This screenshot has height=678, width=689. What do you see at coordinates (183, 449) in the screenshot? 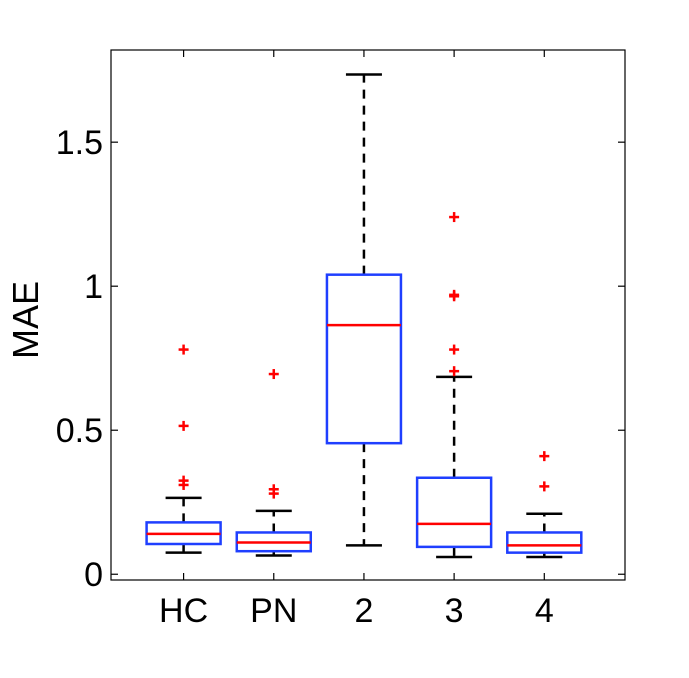
I see `box-HC` at bounding box center [183, 449].